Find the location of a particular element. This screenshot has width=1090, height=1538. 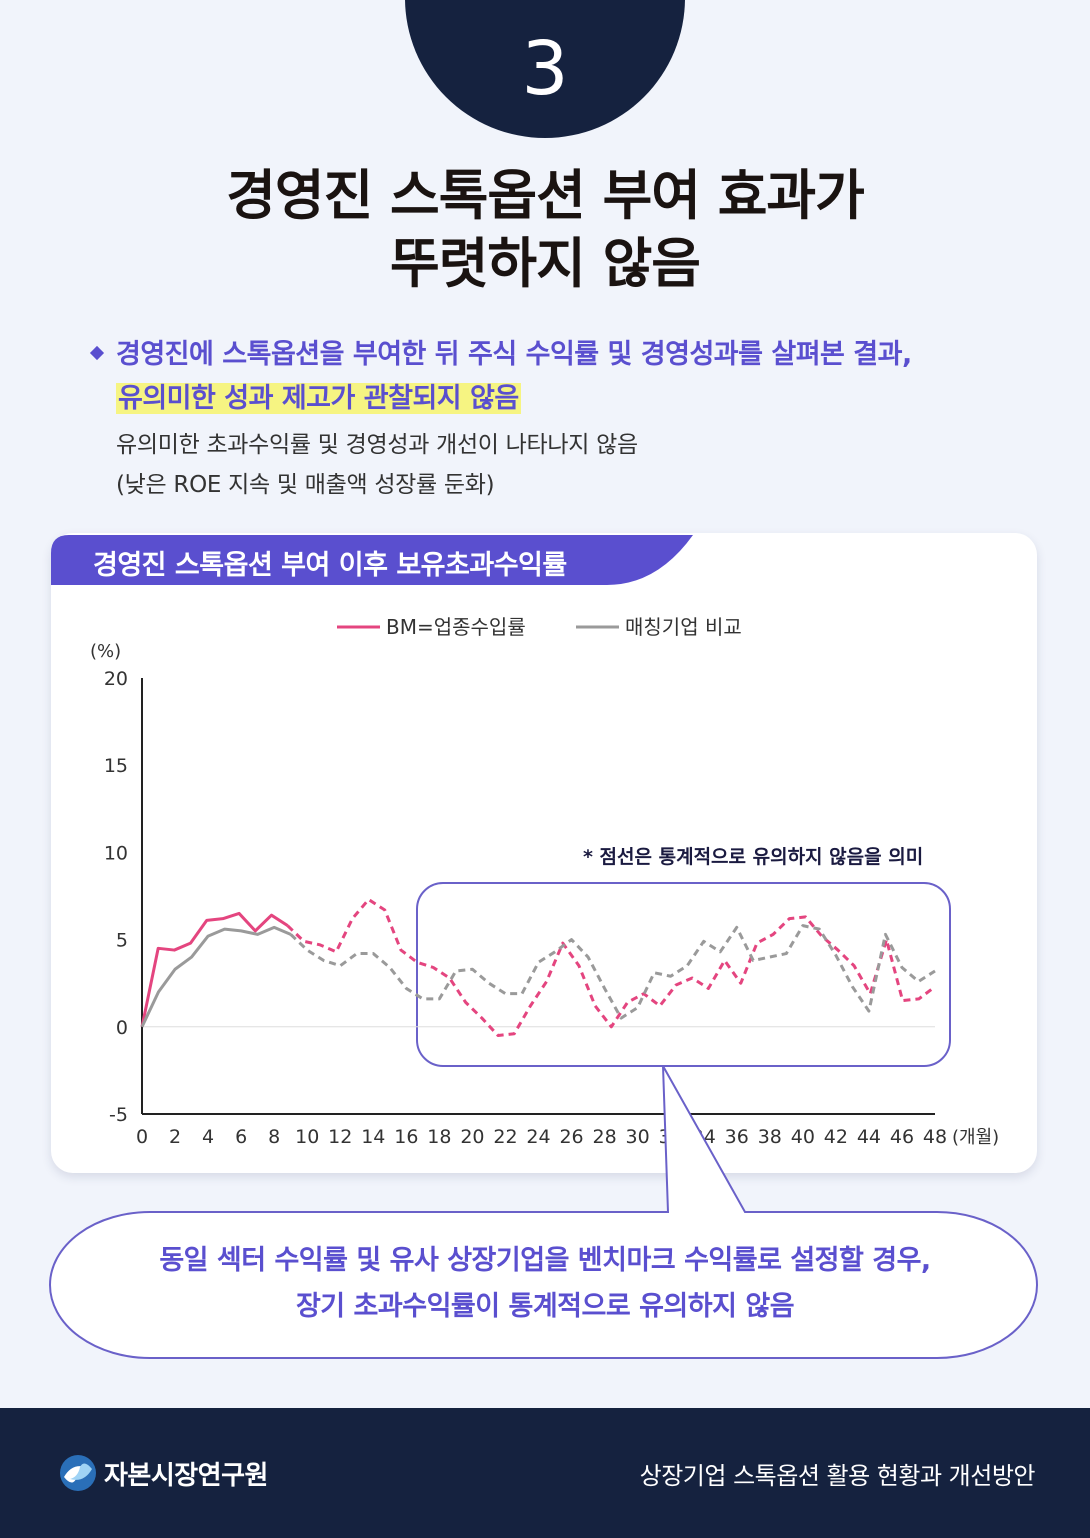

x-tick-label: 2 is located at coordinates (175, 1137).